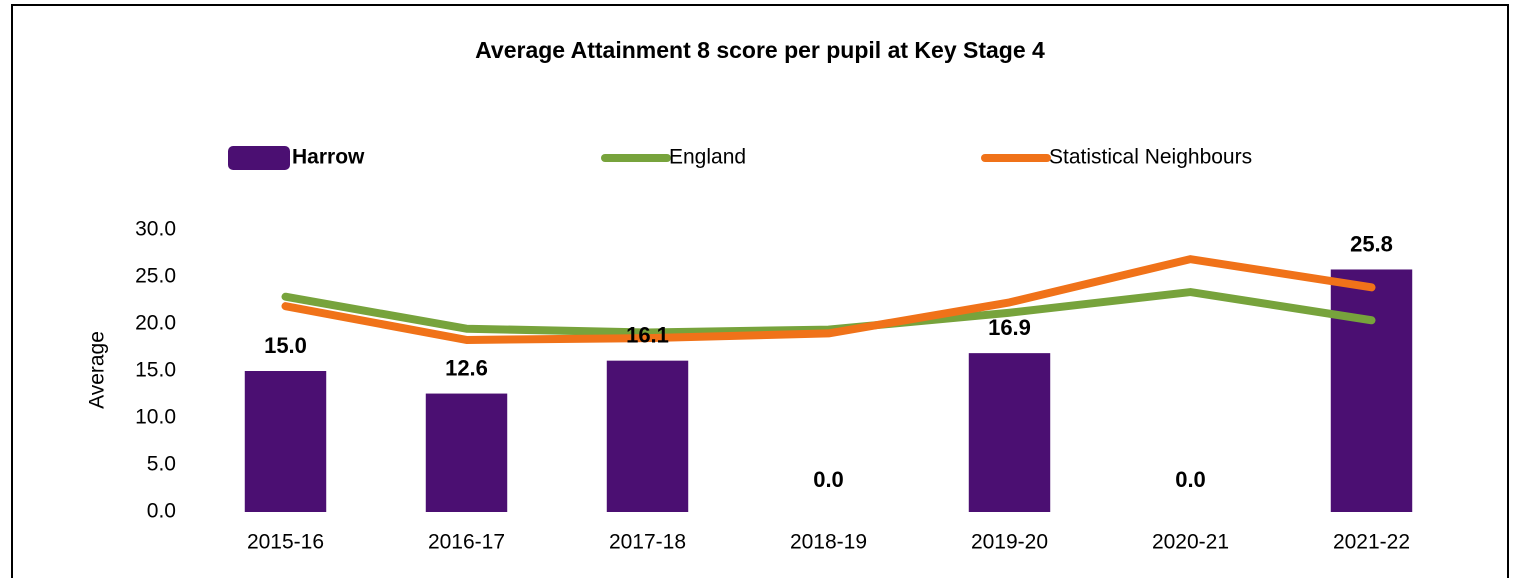 The image size is (1514, 578). I want to click on data-label: 25.8, so click(1371, 243).